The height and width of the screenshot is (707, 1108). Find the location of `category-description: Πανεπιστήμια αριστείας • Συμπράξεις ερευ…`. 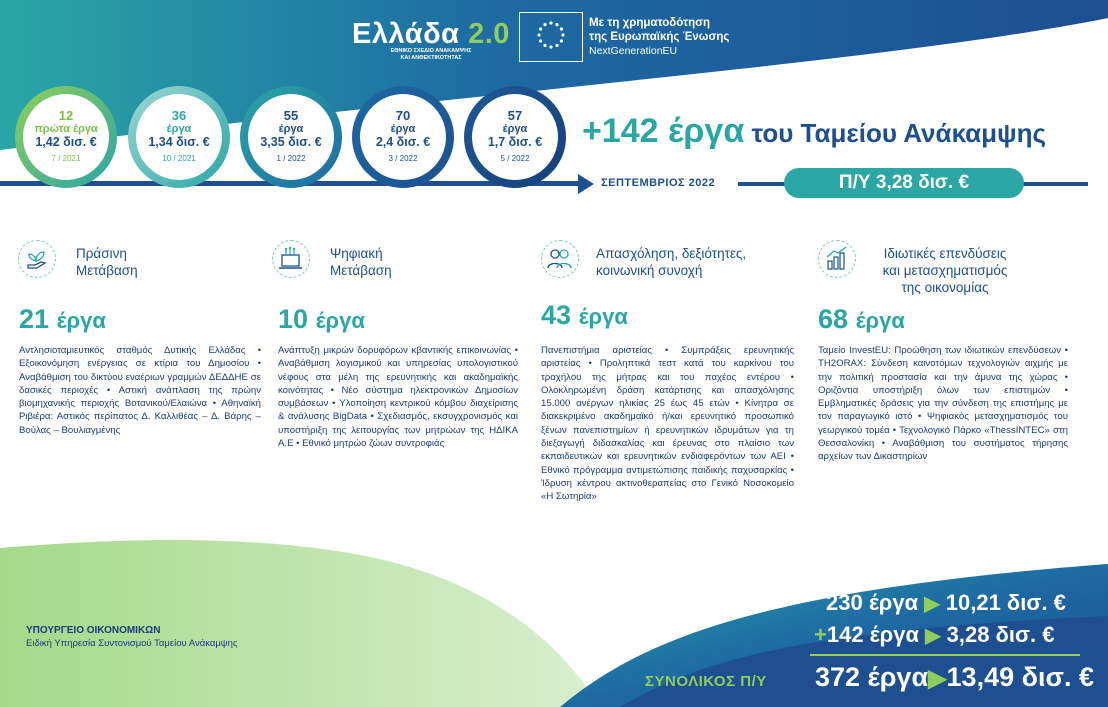

category-description: Πανεπιστήμια αριστείας • Συμπράξεις ερευ… is located at coordinates (667, 424).